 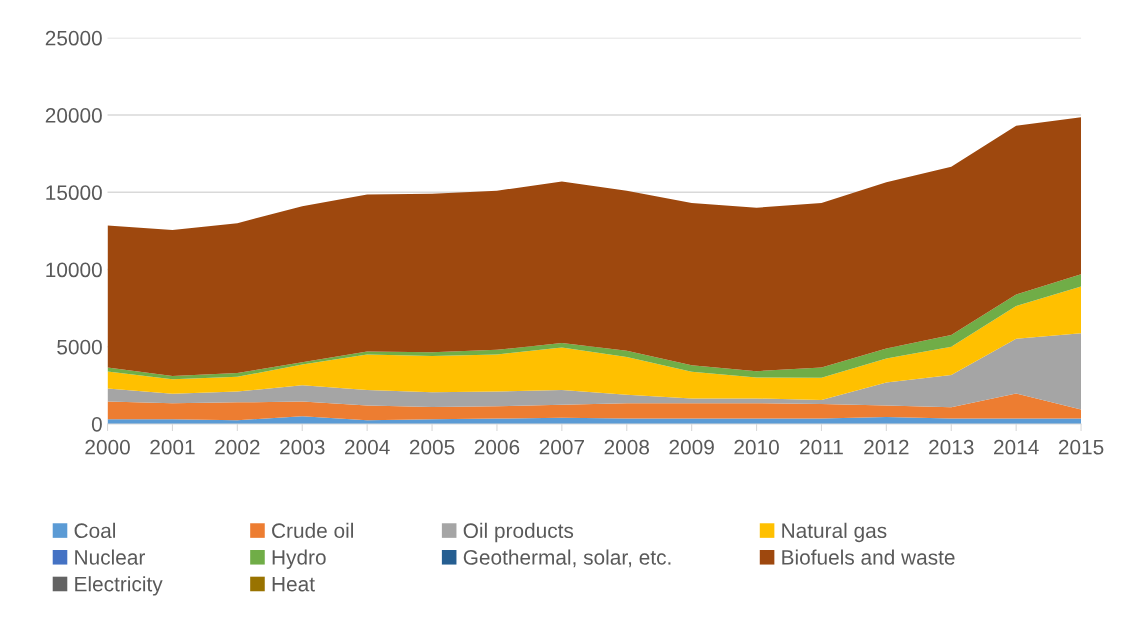 What do you see at coordinates (172, 447) in the screenshot?
I see `x-tick-label: 2001` at bounding box center [172, 447].